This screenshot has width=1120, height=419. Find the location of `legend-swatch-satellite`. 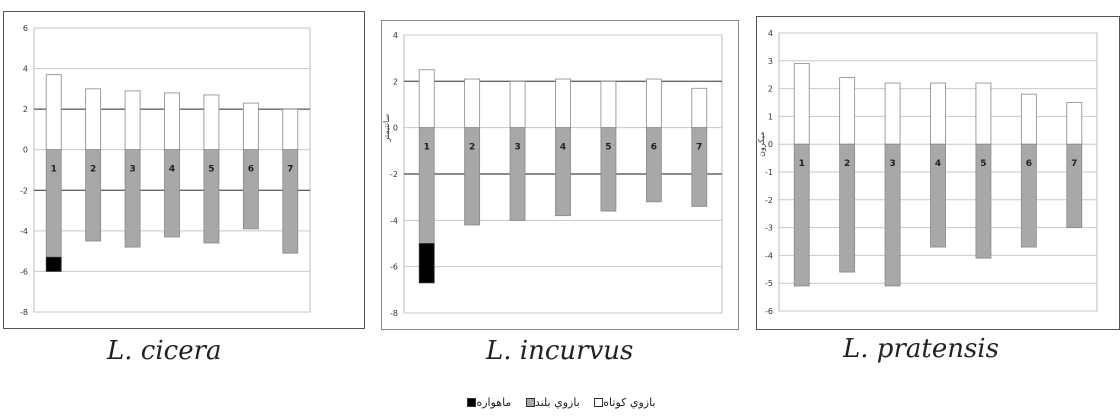

legend-swatch-satellite is located at coordinates (472, 402).